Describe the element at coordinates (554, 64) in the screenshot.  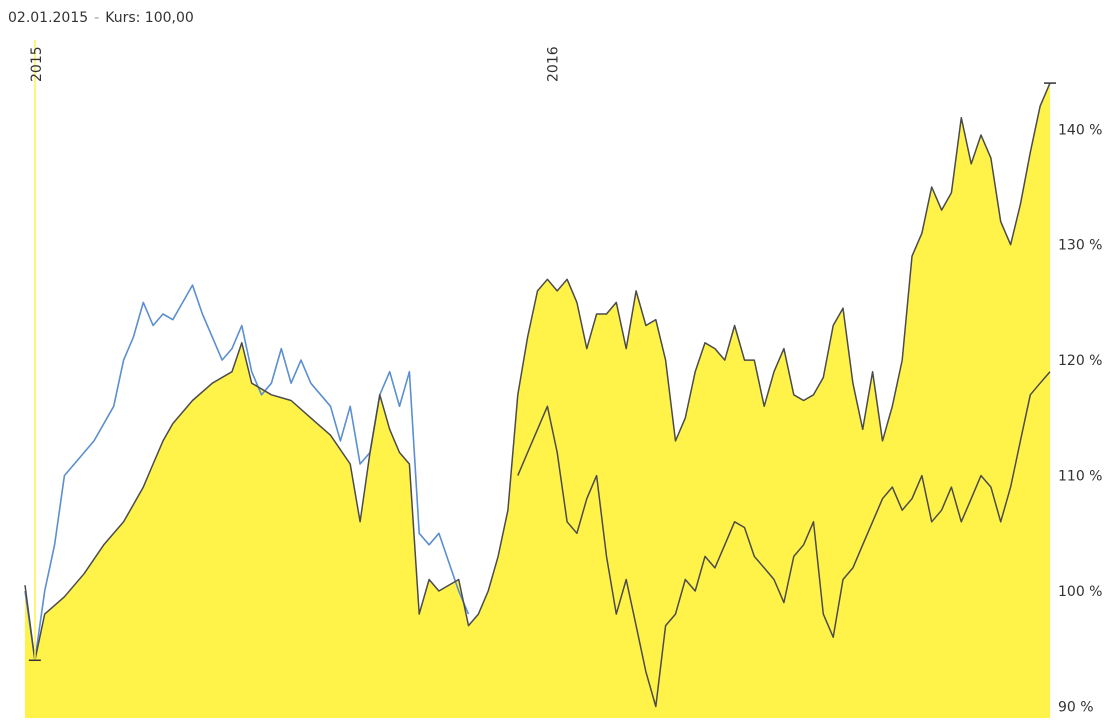
I see `x-tick-label: 2016` at that location.